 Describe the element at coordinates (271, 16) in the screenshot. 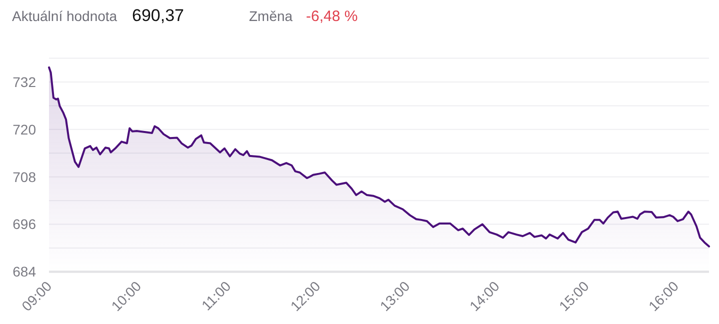

I see `text: Změna` at that location.